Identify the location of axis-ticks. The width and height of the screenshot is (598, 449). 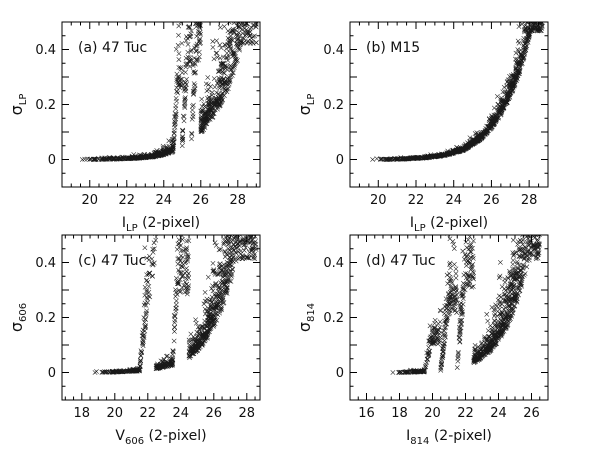
(449, 317).